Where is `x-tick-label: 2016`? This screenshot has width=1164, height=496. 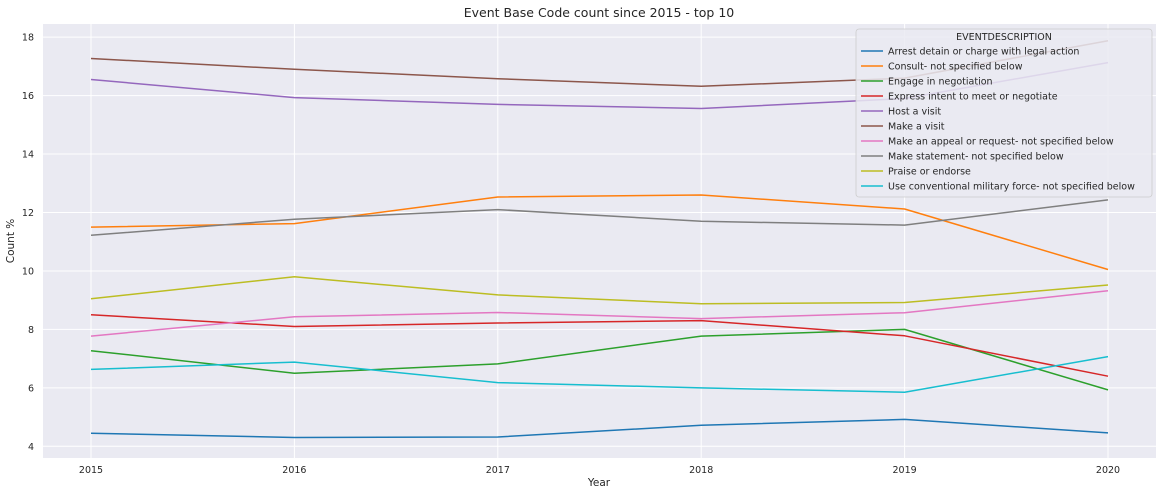 x-tick-label: 2016 is located at coordinates (294, 470).